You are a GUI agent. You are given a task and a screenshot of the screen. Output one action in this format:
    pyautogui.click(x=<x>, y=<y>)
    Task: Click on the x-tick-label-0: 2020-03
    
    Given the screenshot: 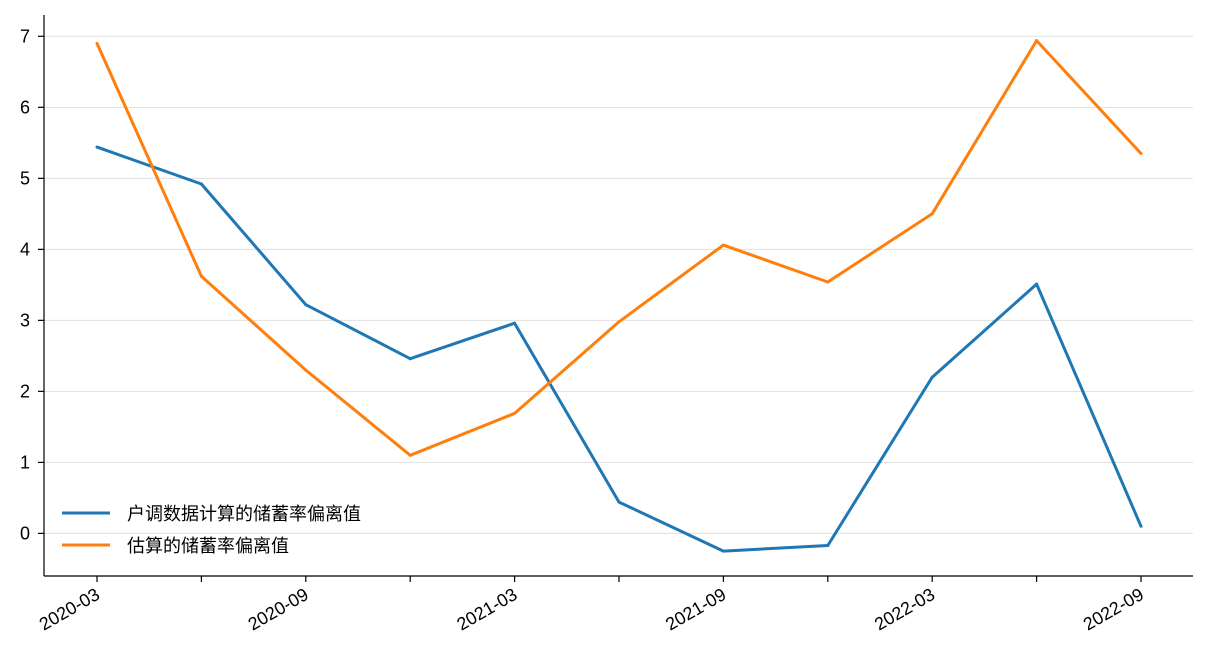 What is the action you would take?
    pyautogui.click(x=69, y=609)
    